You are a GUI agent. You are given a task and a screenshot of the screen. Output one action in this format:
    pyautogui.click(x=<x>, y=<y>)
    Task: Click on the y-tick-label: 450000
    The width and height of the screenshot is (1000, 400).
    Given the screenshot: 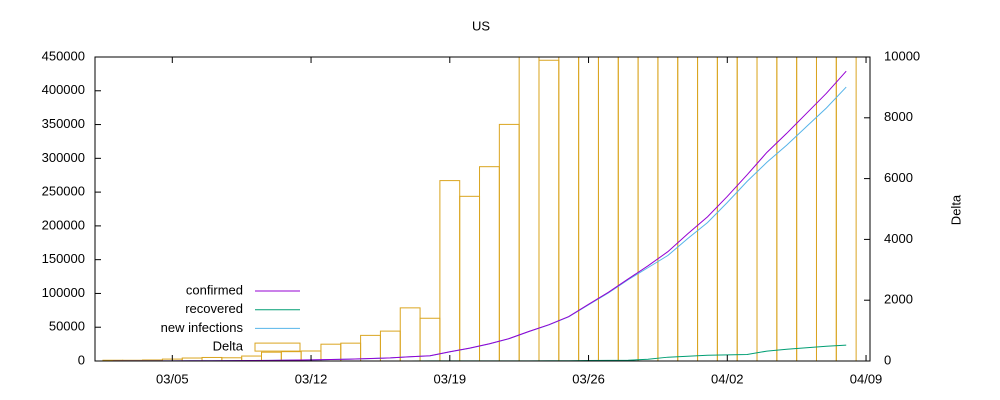 What is the action you would take?
    pyautogui.click(x=63, y=55)
    